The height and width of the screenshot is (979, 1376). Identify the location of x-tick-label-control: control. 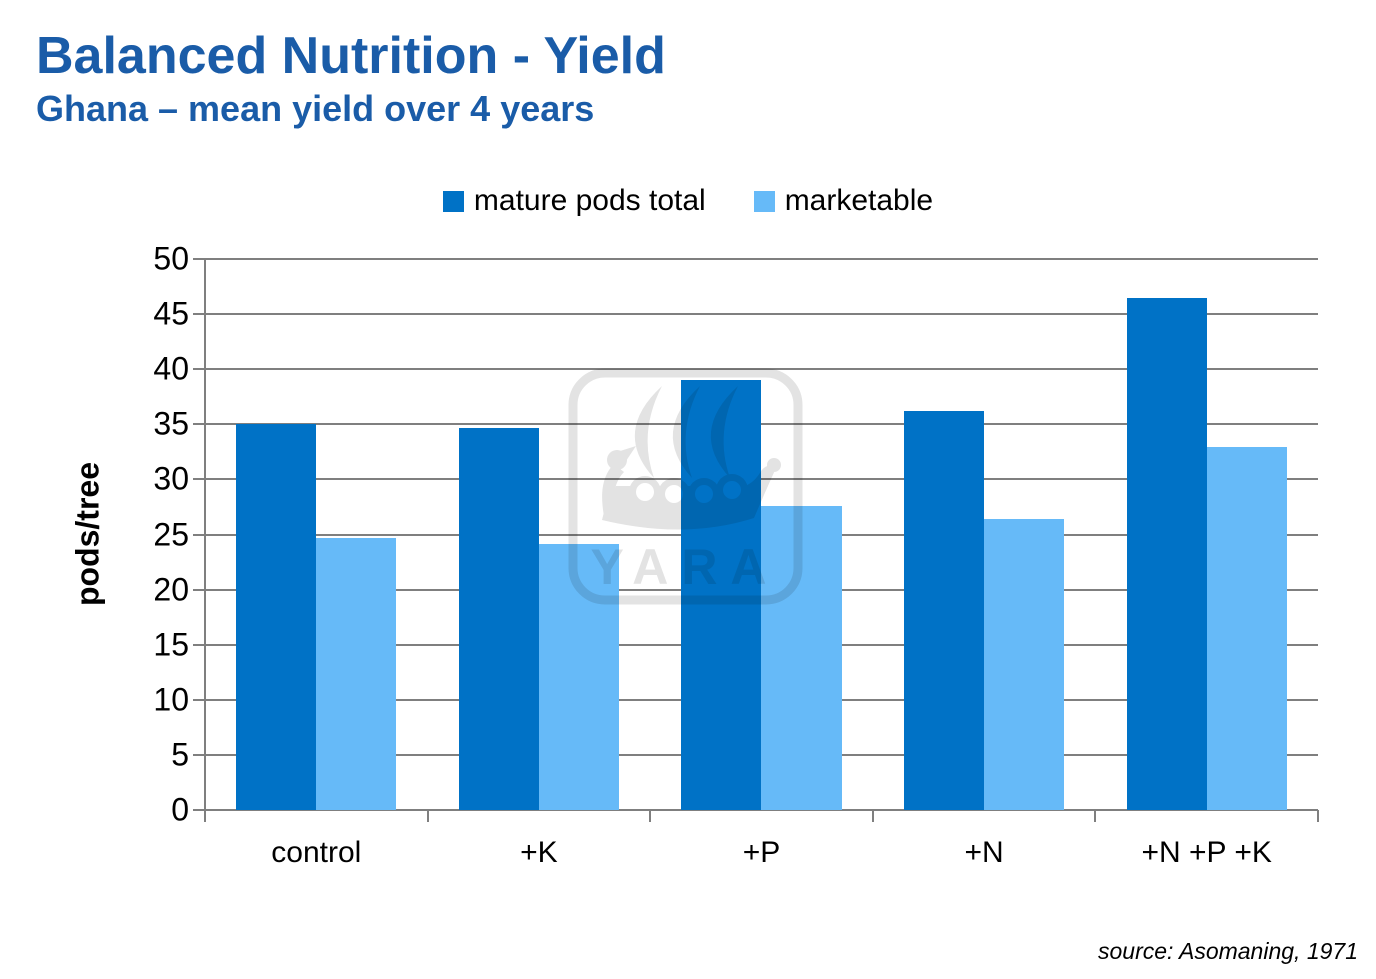
(316, 852).